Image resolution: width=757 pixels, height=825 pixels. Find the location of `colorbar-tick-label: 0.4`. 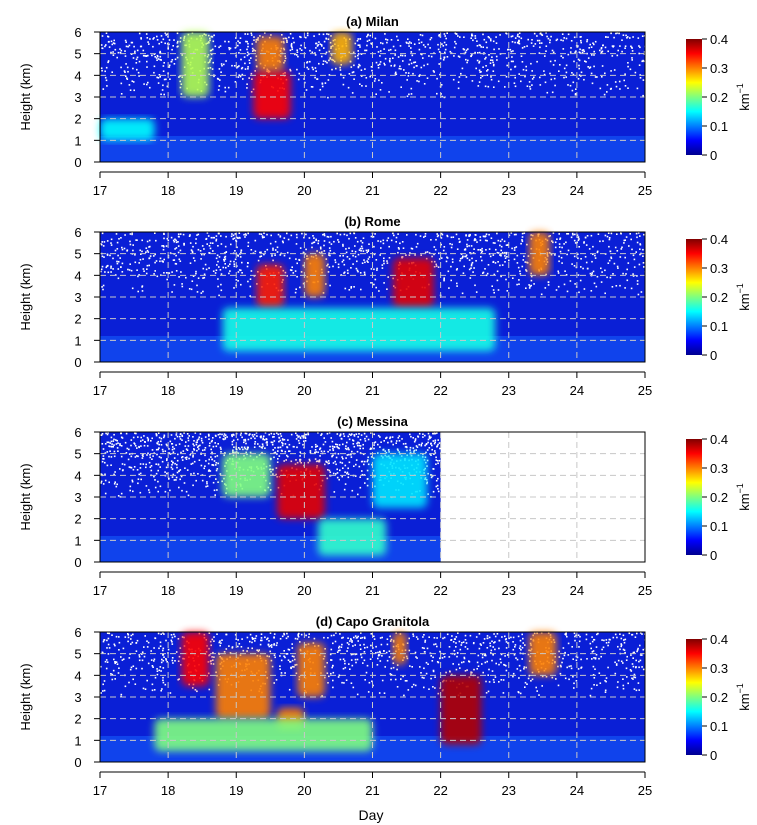

colorbar-tick-label: 0.4 is located at coordinates (719, 639).